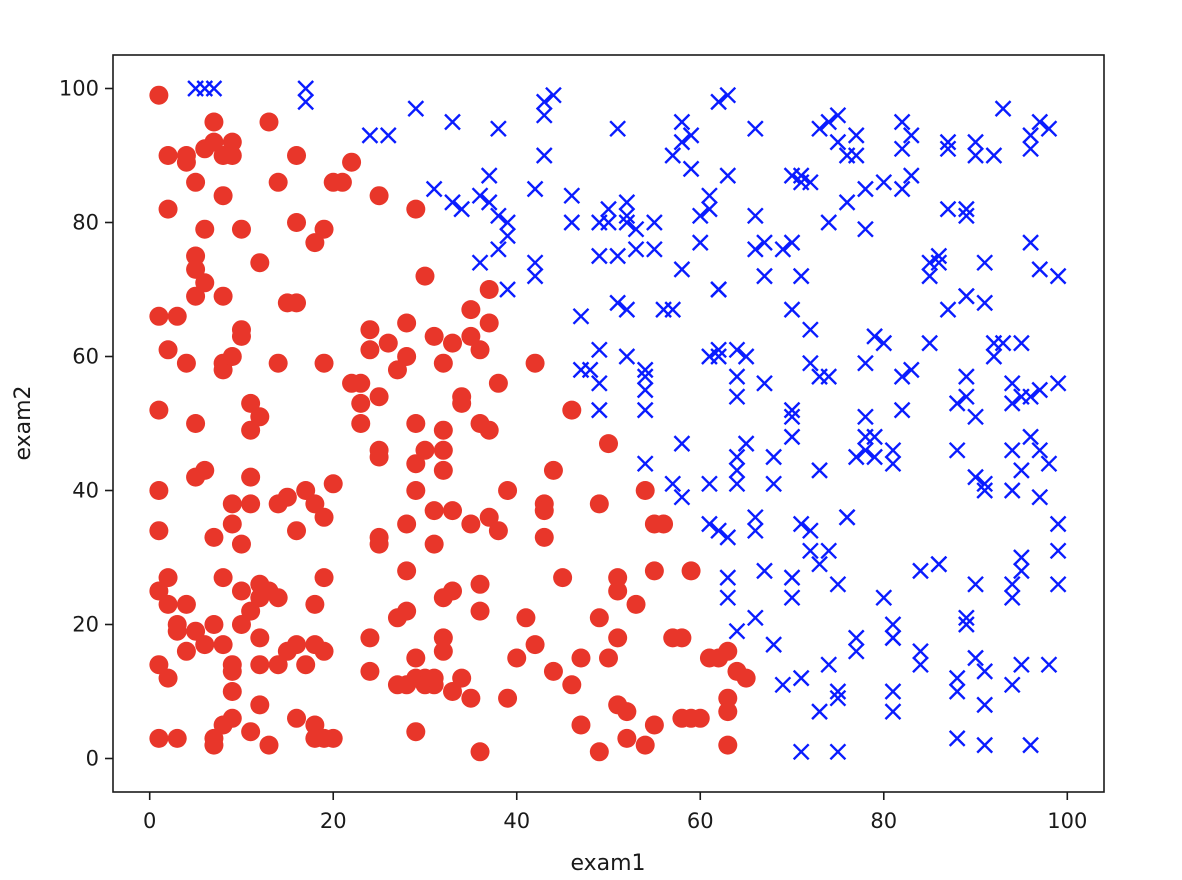 This screenshot has height=880, width=1182. What do you see at coordinates (1067, 821) in the screenshot?
I see `x-tick-label: 100` at bounding box center [1067, 821].